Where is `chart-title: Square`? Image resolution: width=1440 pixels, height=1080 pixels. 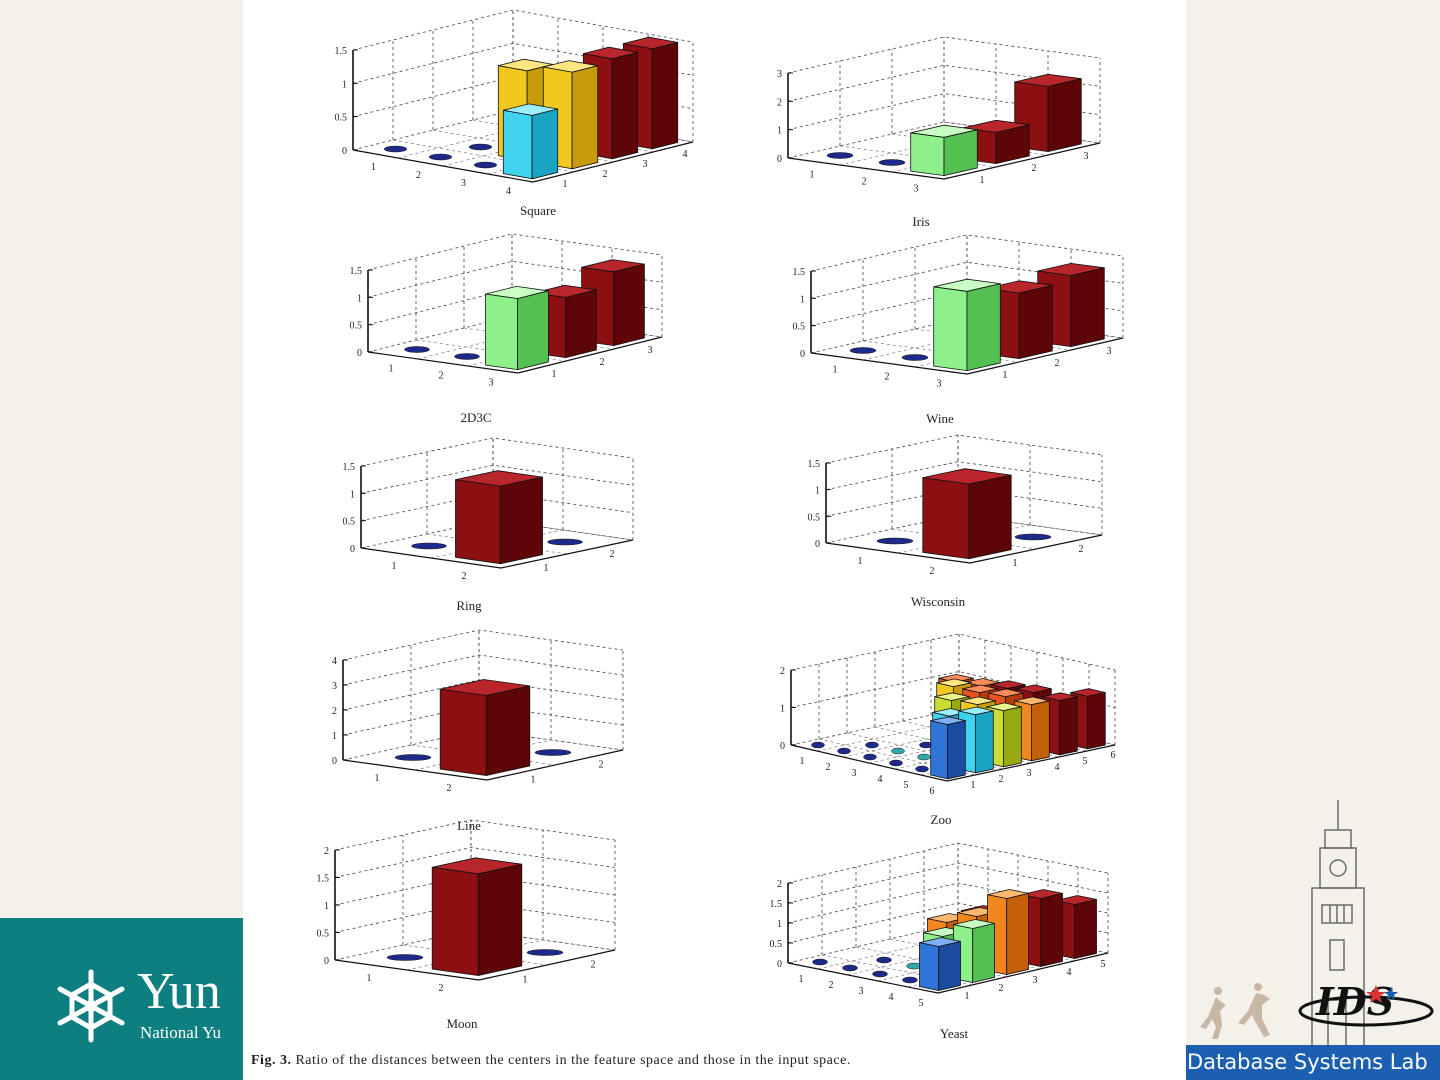
chart-title: Square is located at coordinates (538, 210).